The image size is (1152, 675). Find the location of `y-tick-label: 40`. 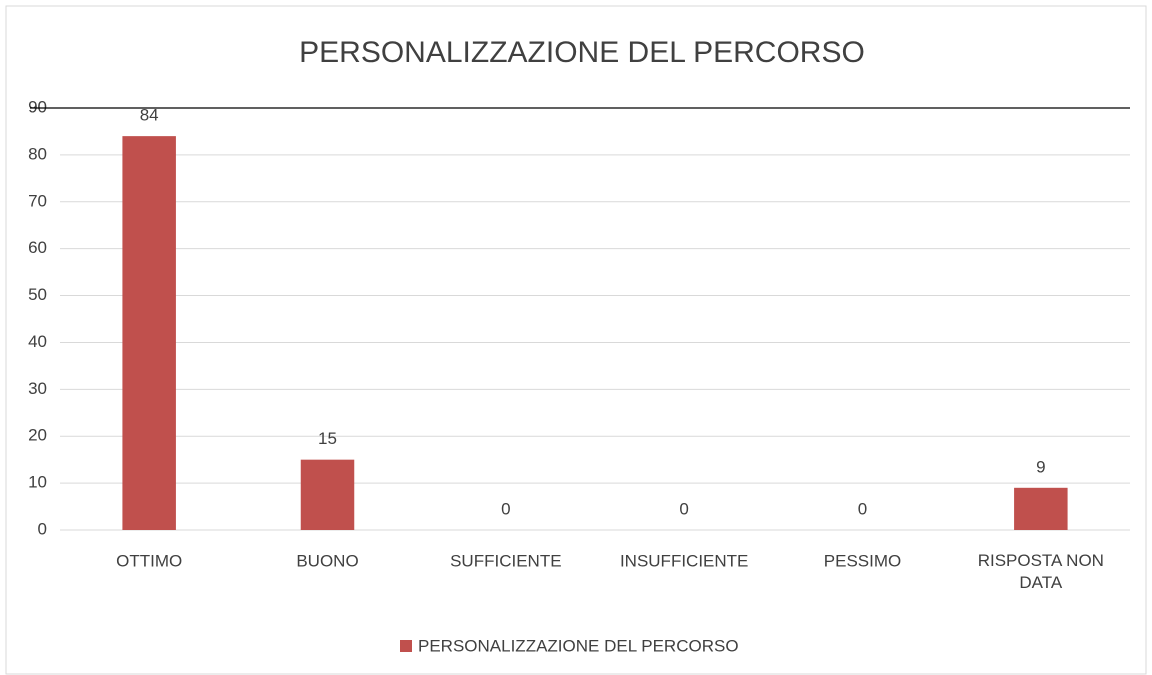

y-tick-label: 40 is located at coordinates (37, 341).